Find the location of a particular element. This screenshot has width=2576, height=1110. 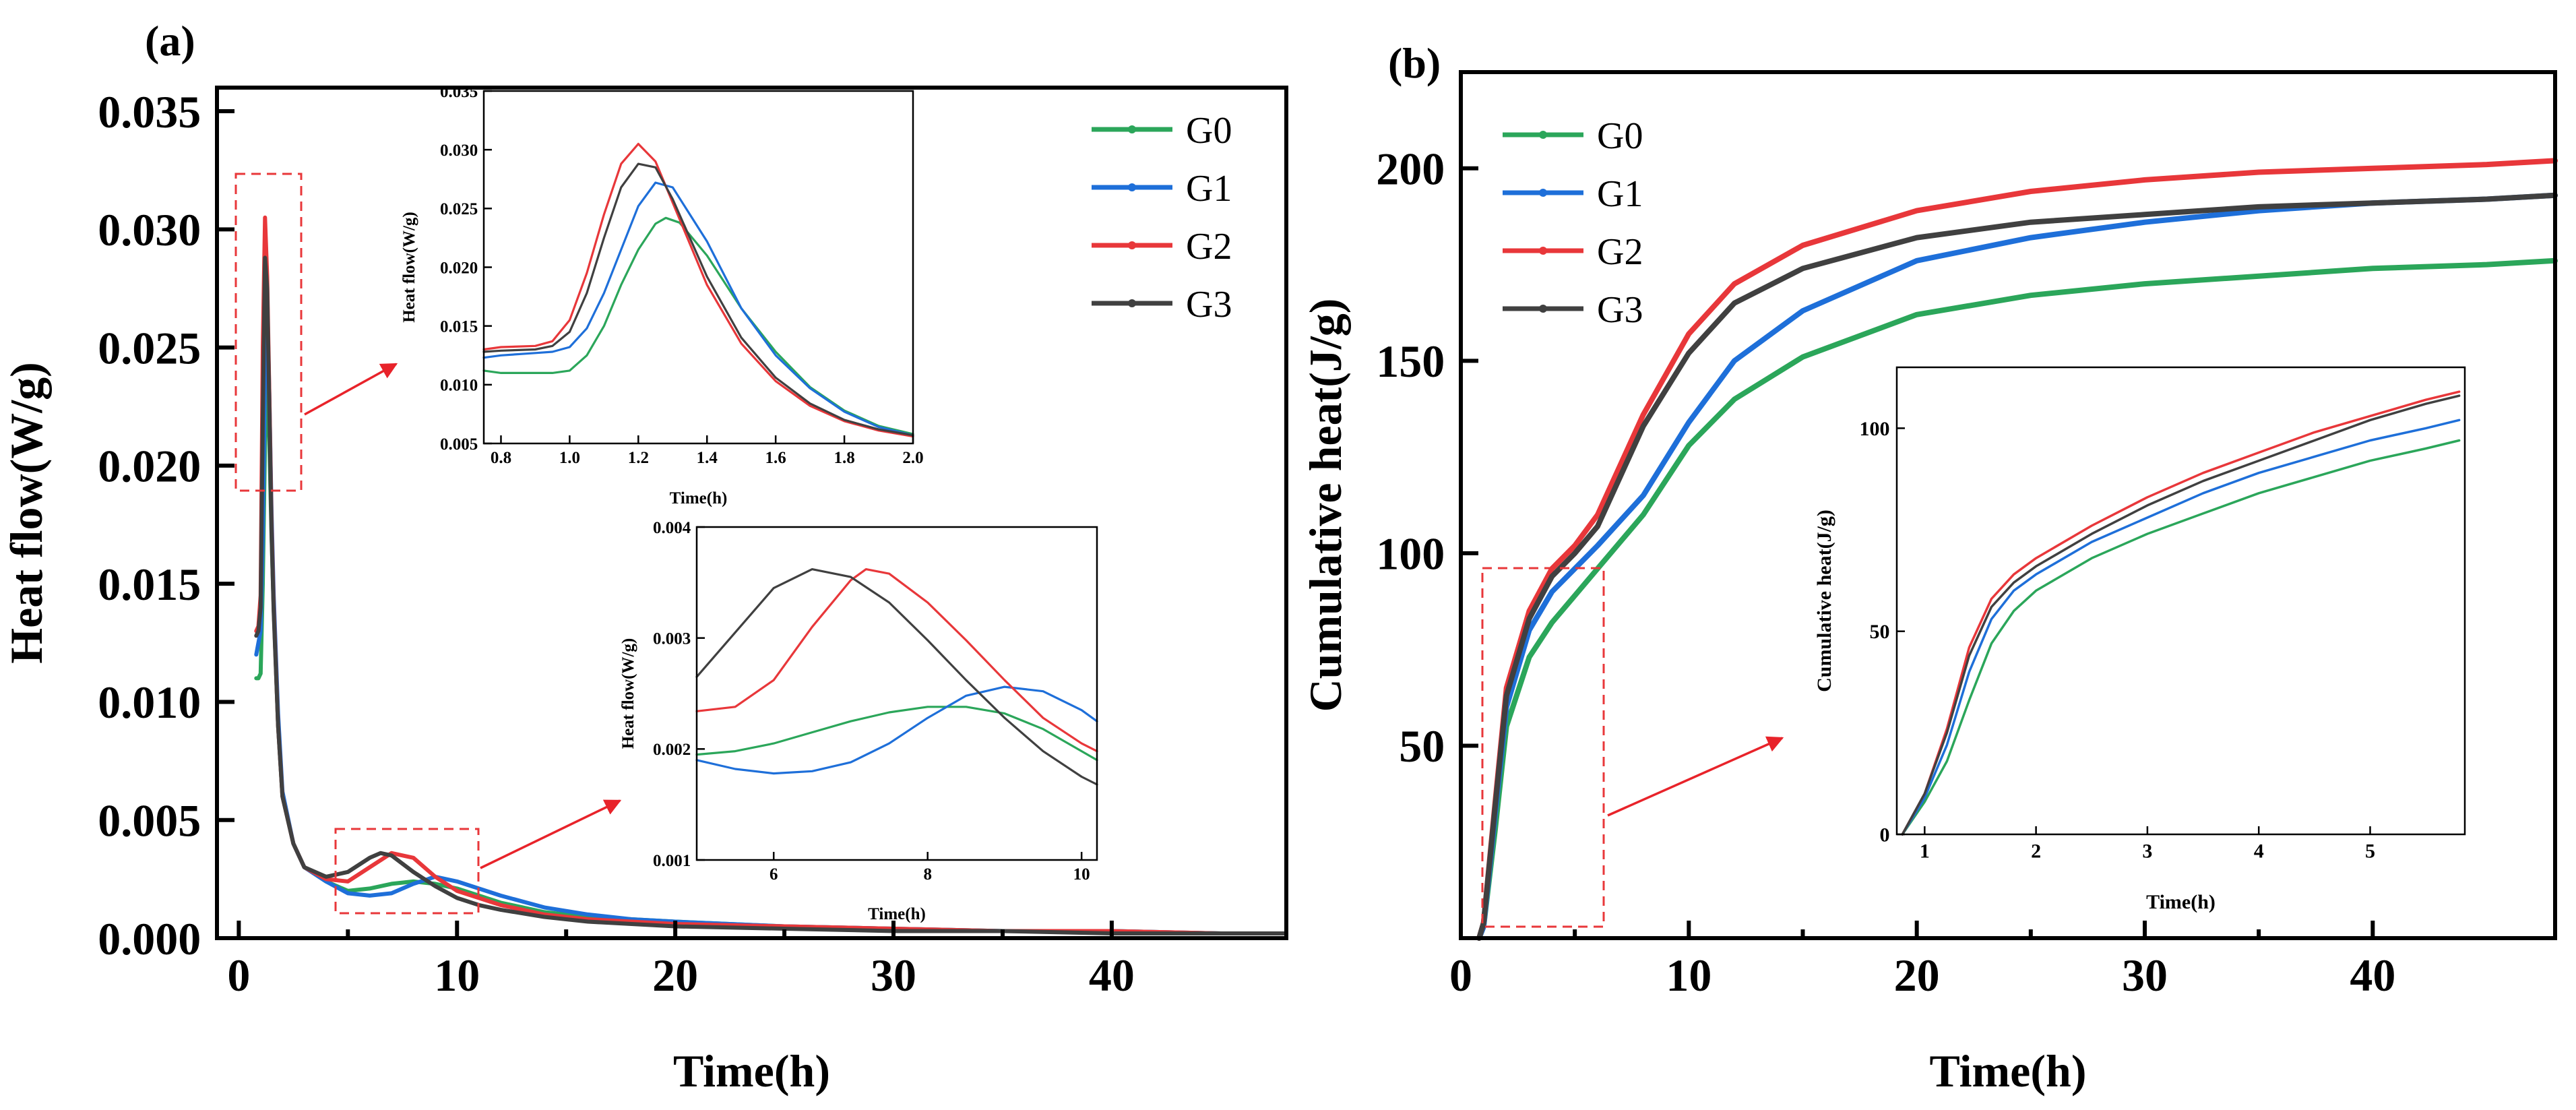

series-line-g2 is located at coordinates (896, 660).